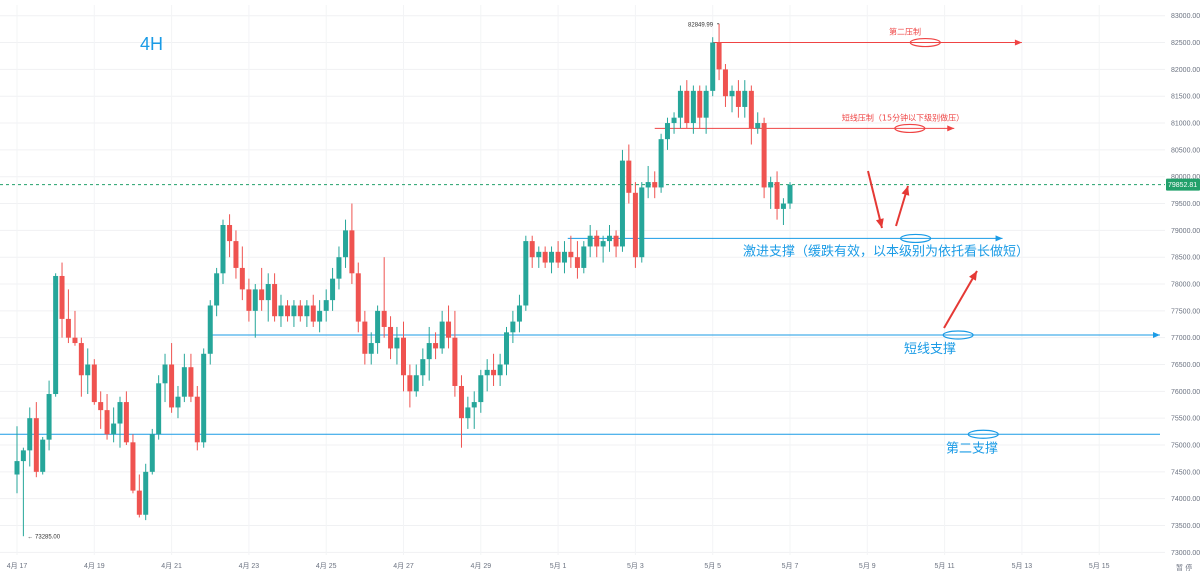 Image resolution: width=1200 pixels, height=574 pixels. Describe the element at coordinates (1185, 43) in the screenshot. I see `y-tick-label: 82500.00` at that location.